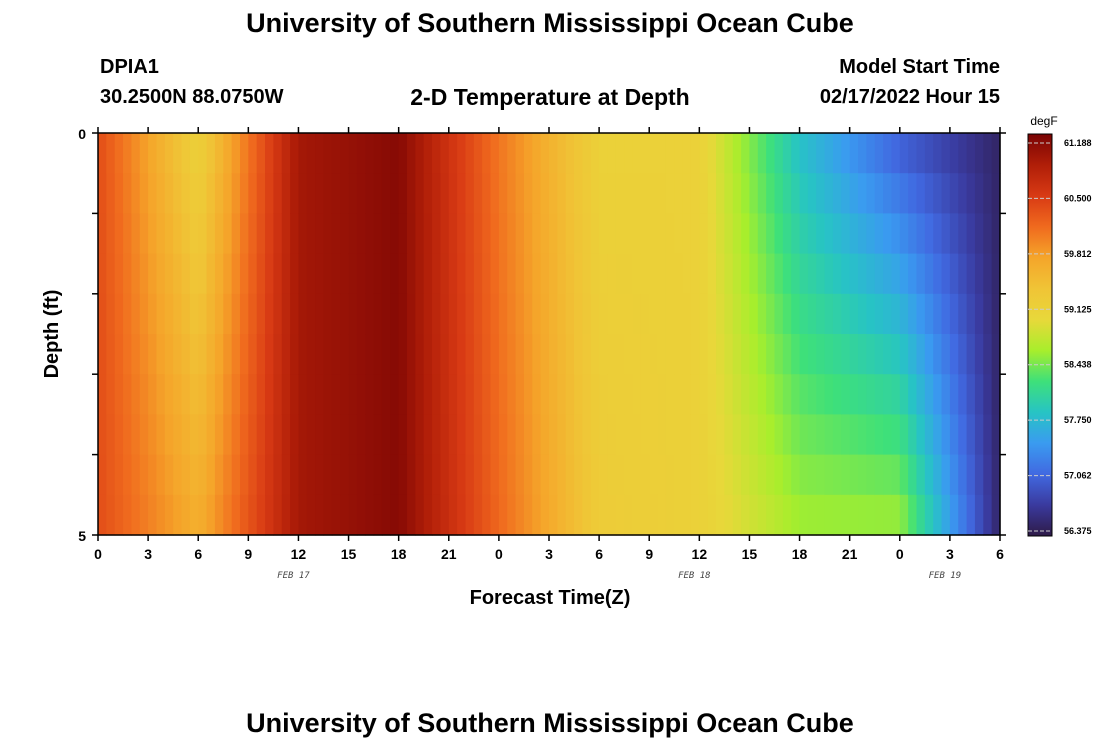  Describe the element at coordinates (399, 554) in the screenshot. I see `x-tick-label: 18` at that location.